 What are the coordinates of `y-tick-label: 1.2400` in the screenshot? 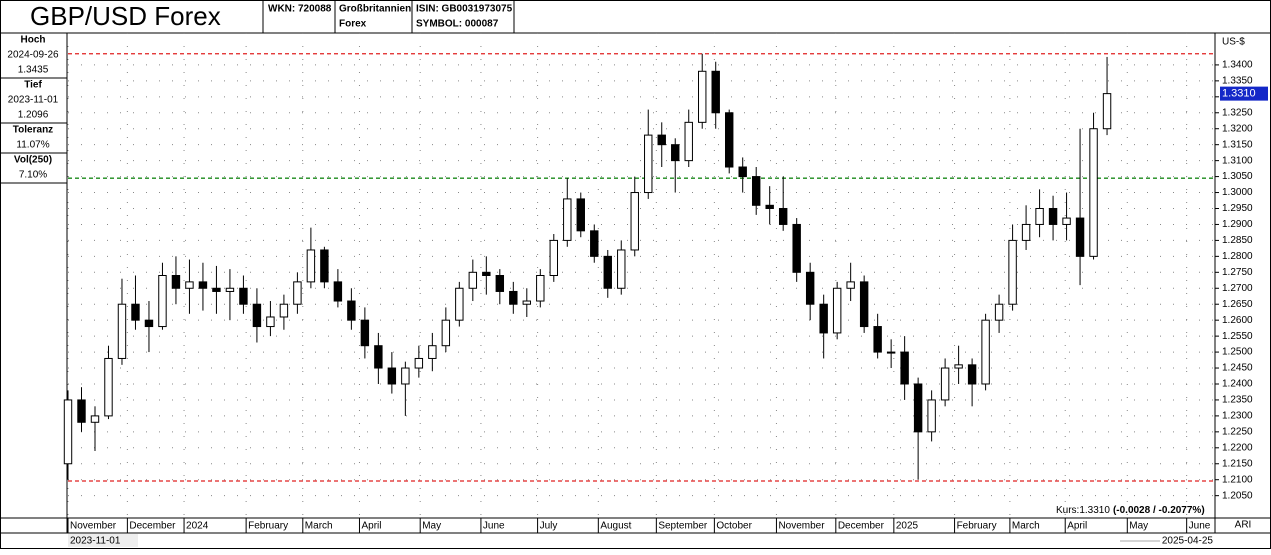 It's located at (1237, 384).